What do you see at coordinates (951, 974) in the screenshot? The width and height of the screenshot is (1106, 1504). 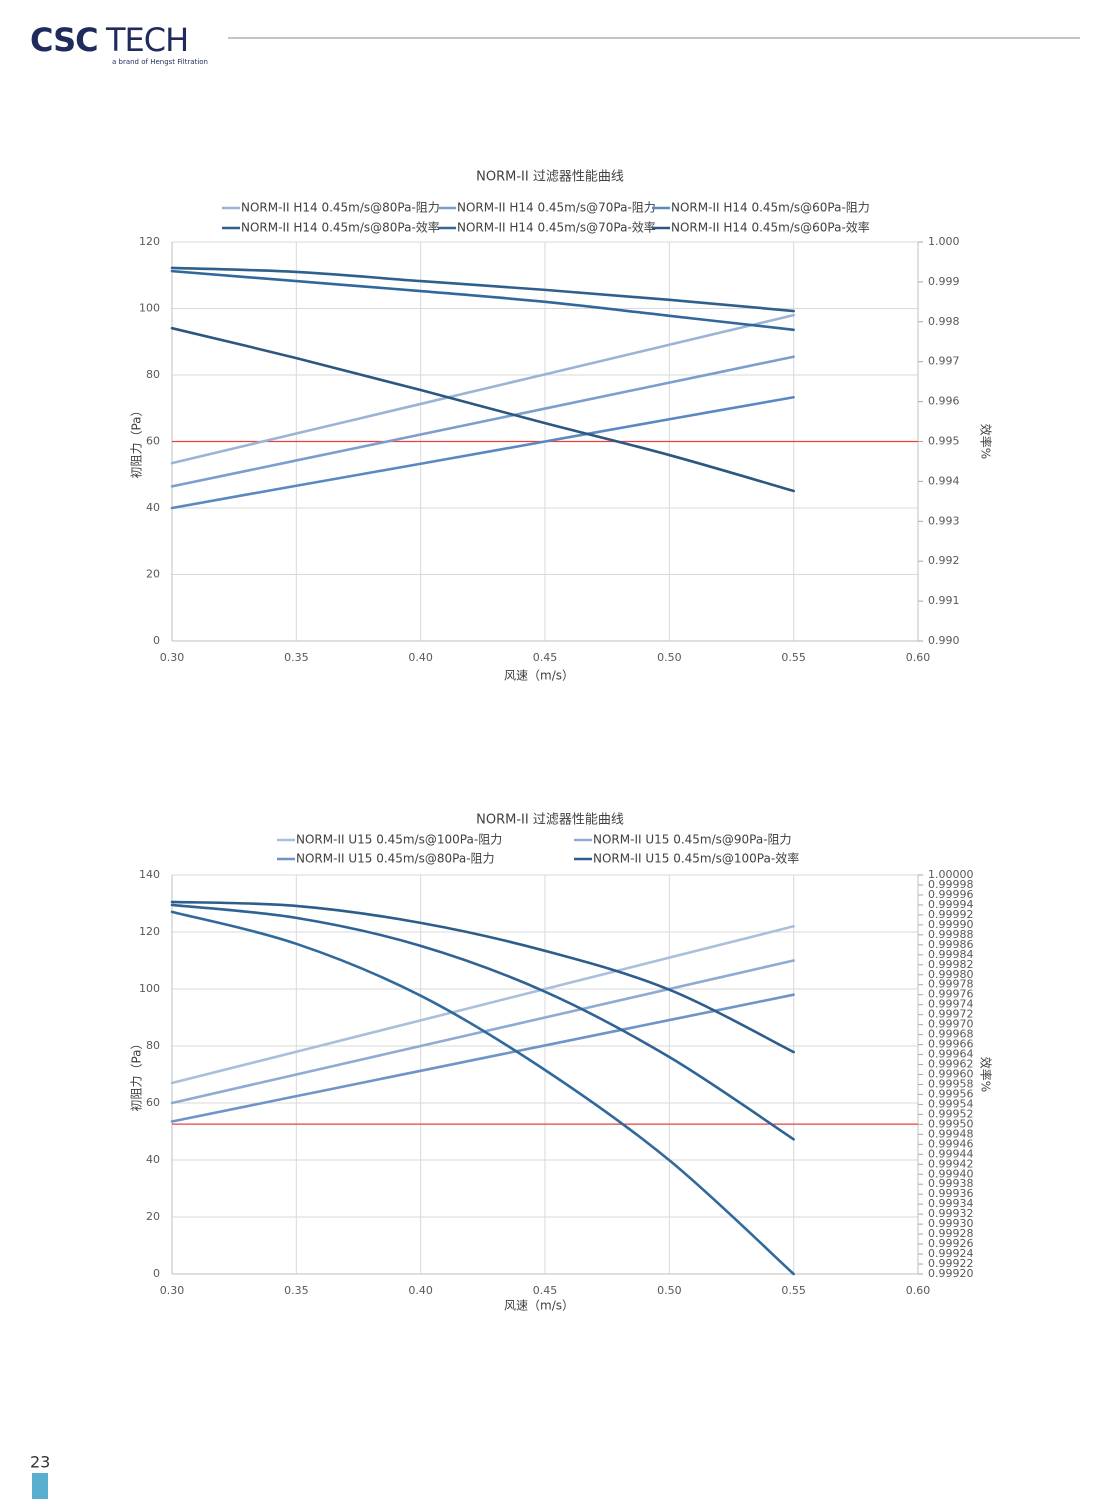 I see `y2-tick-label: 0.99980` at bounding box center [951, 974].